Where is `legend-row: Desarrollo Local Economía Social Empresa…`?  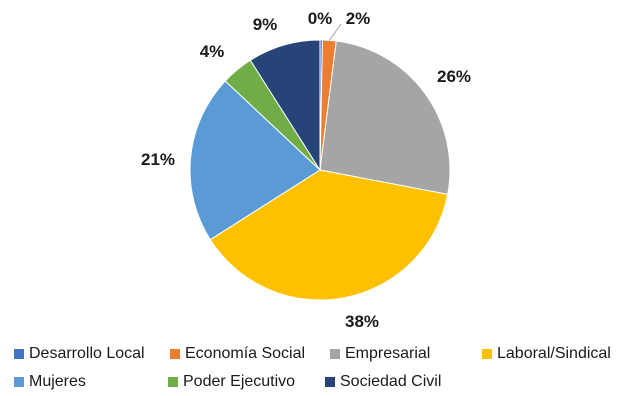
legend-row: Desarrollo Local Economía Social Empresa… is located at coordinates (322, 354).